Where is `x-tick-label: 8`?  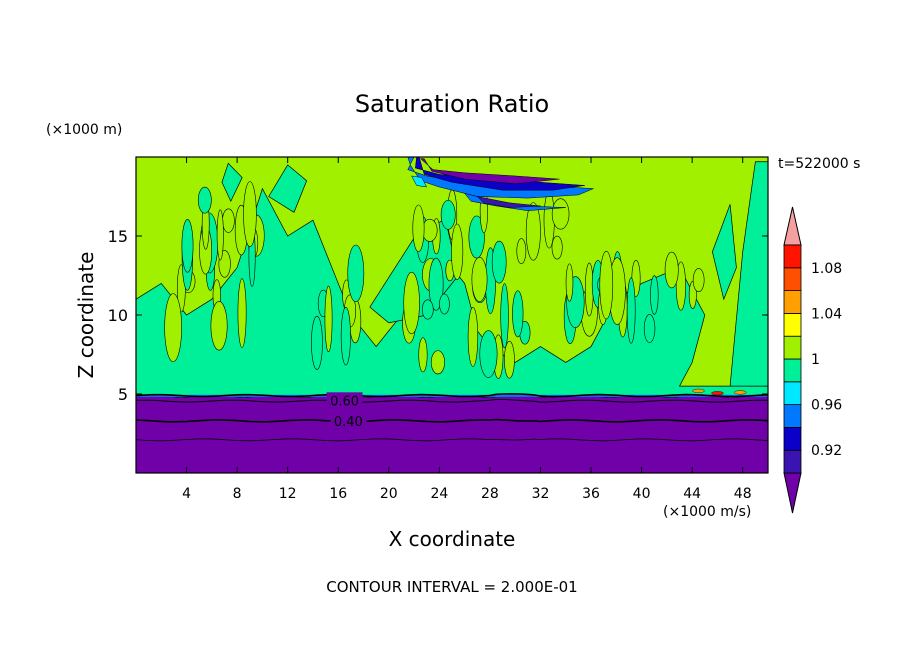
x-tick-label: 8 is located at coordinates (237, 494).